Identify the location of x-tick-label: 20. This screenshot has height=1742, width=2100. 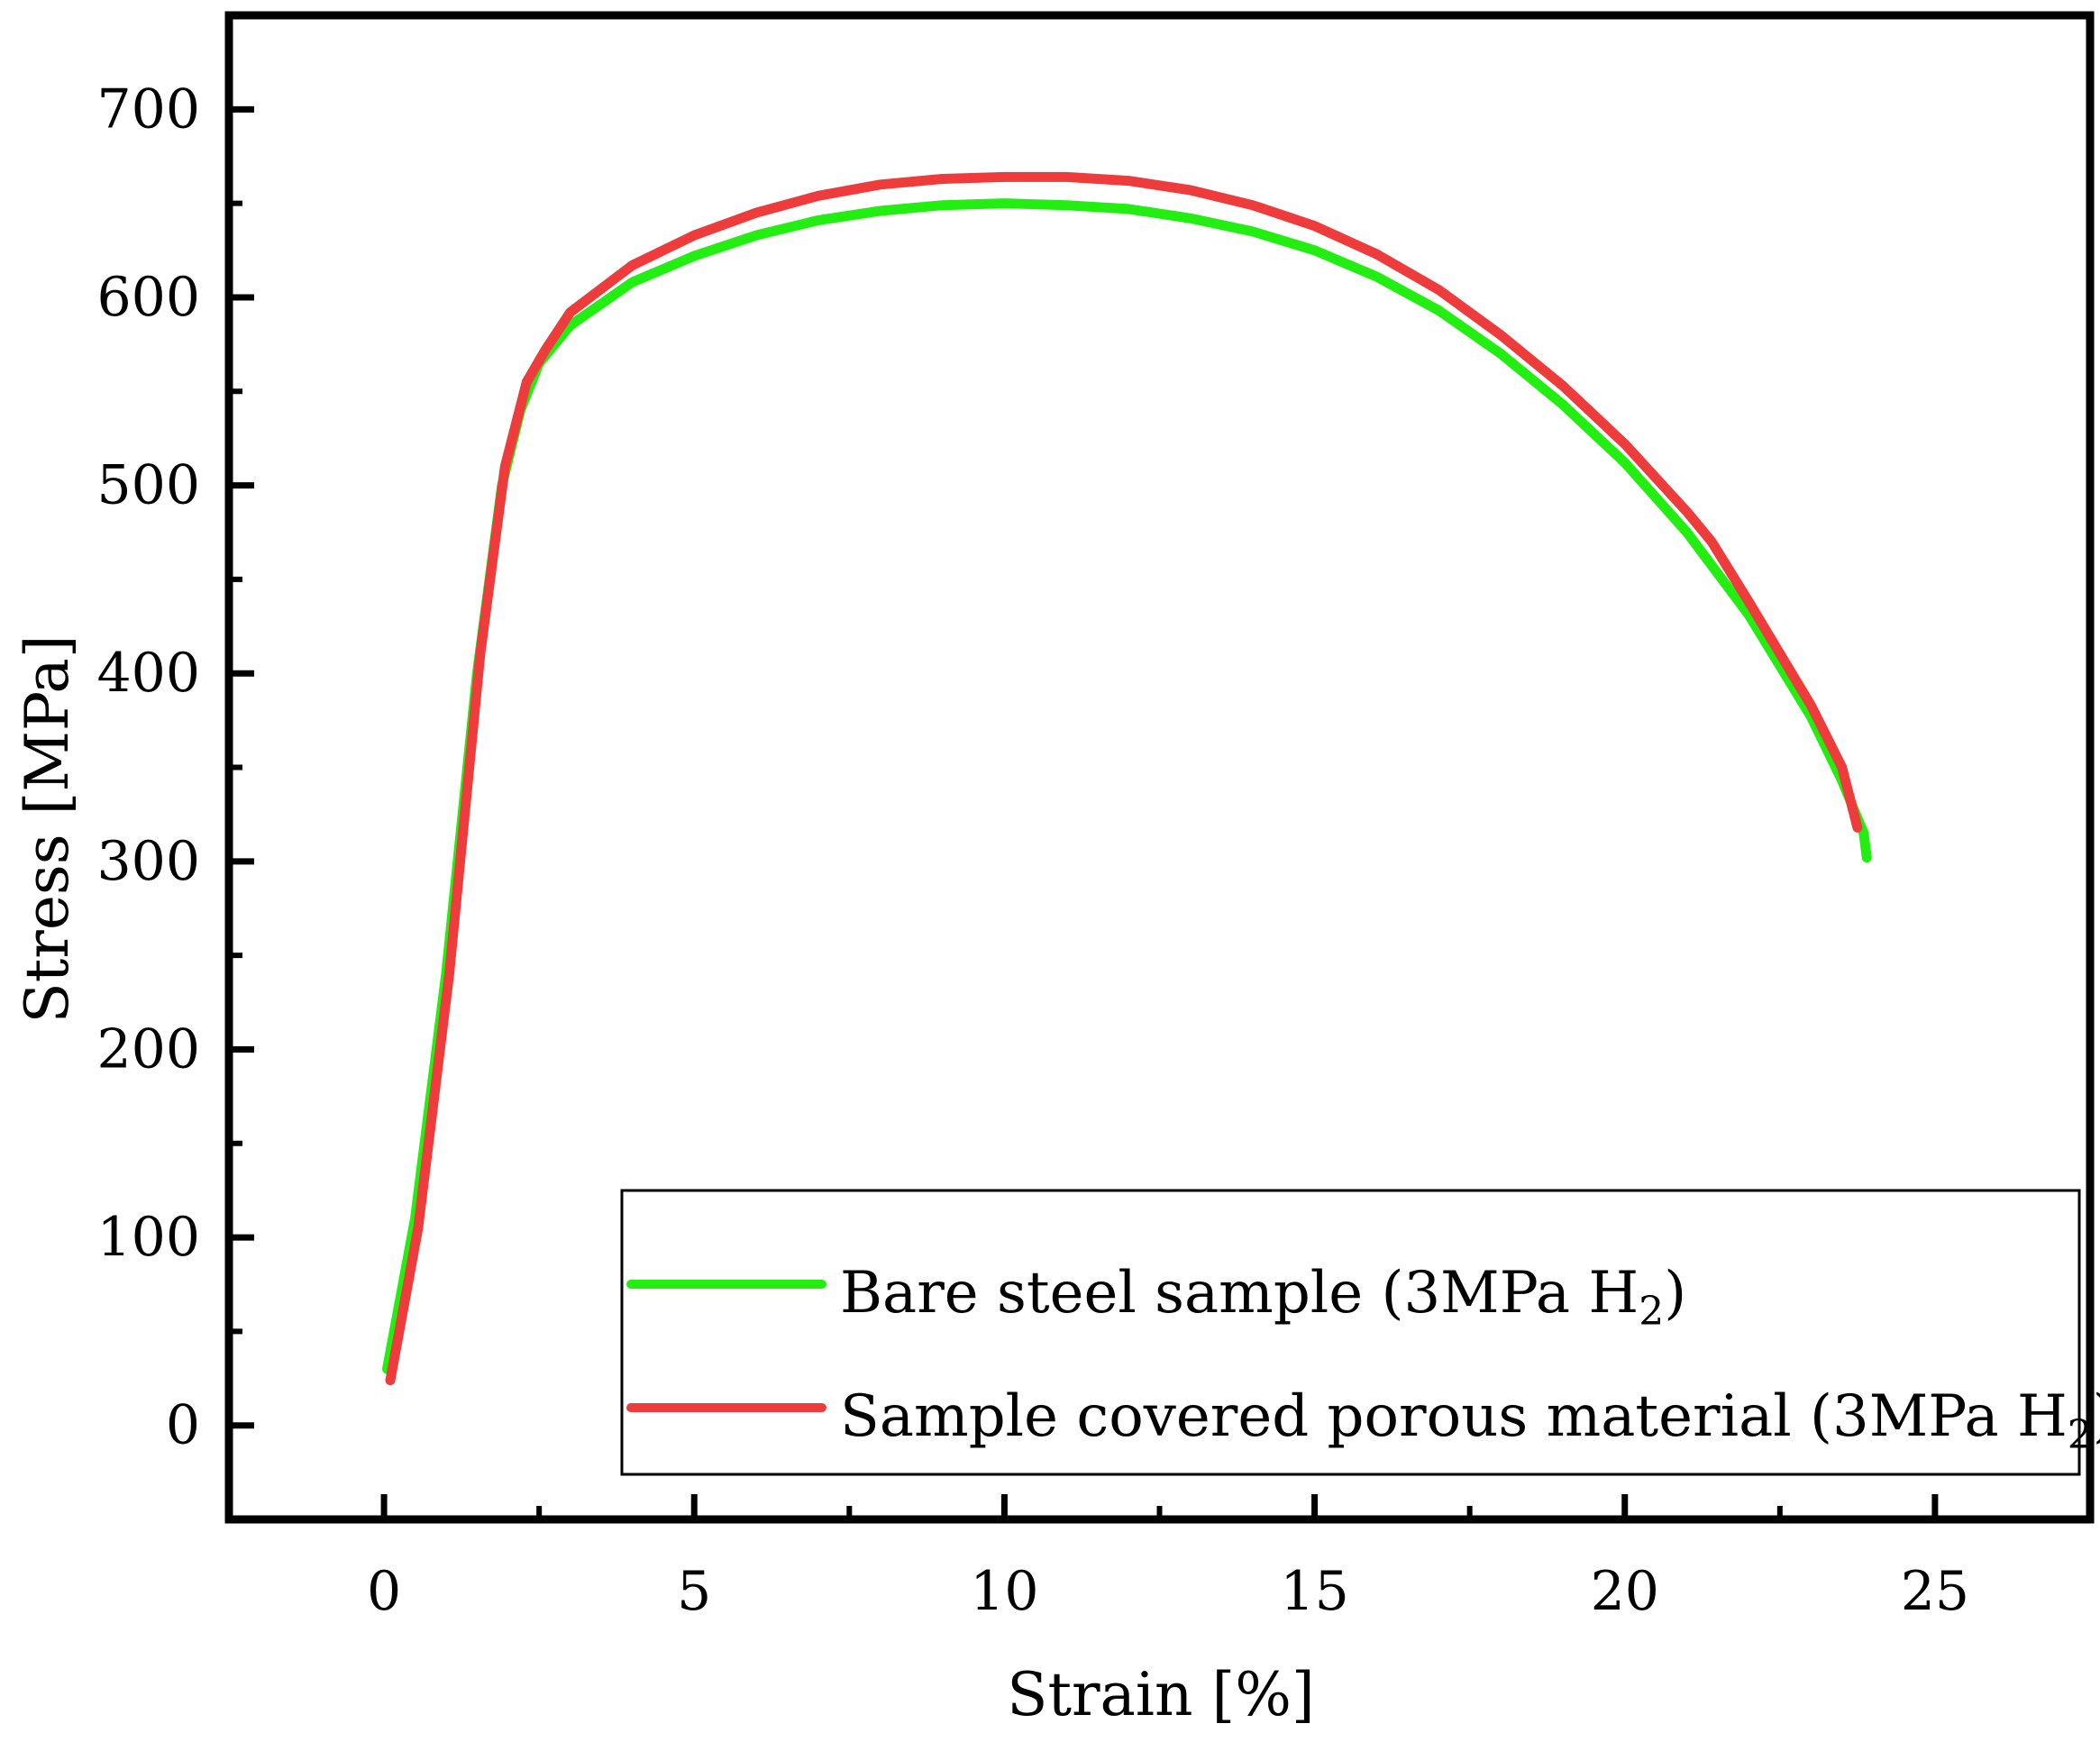
(1625, 1591).